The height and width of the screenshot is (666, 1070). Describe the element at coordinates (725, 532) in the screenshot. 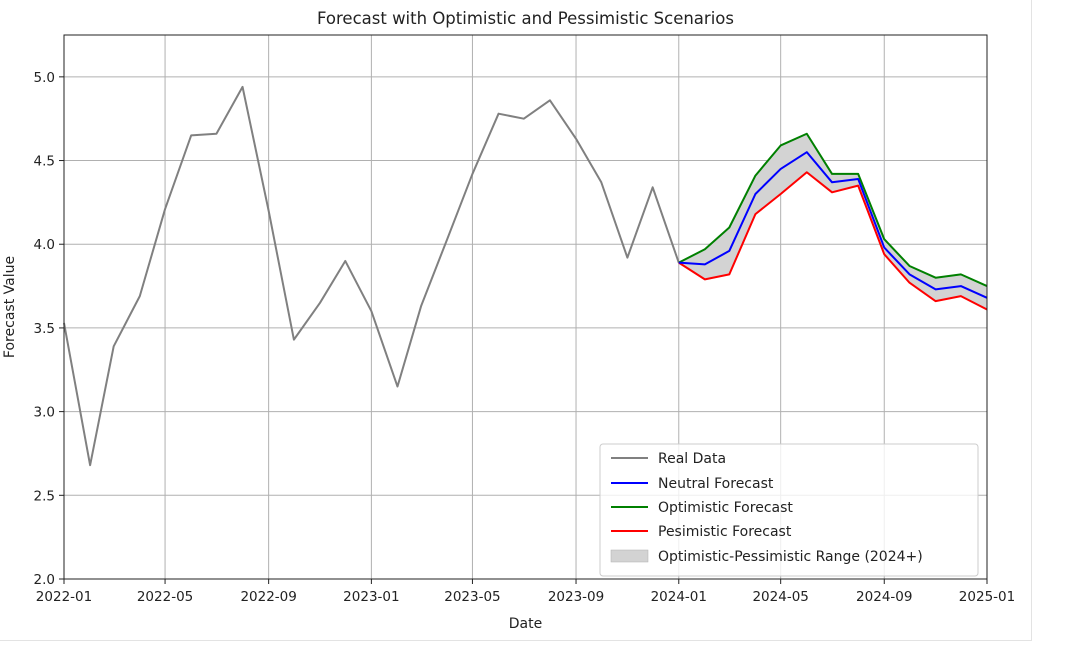

I see `legend-label-pessimistic: Pesimistic Forecast` at that location.